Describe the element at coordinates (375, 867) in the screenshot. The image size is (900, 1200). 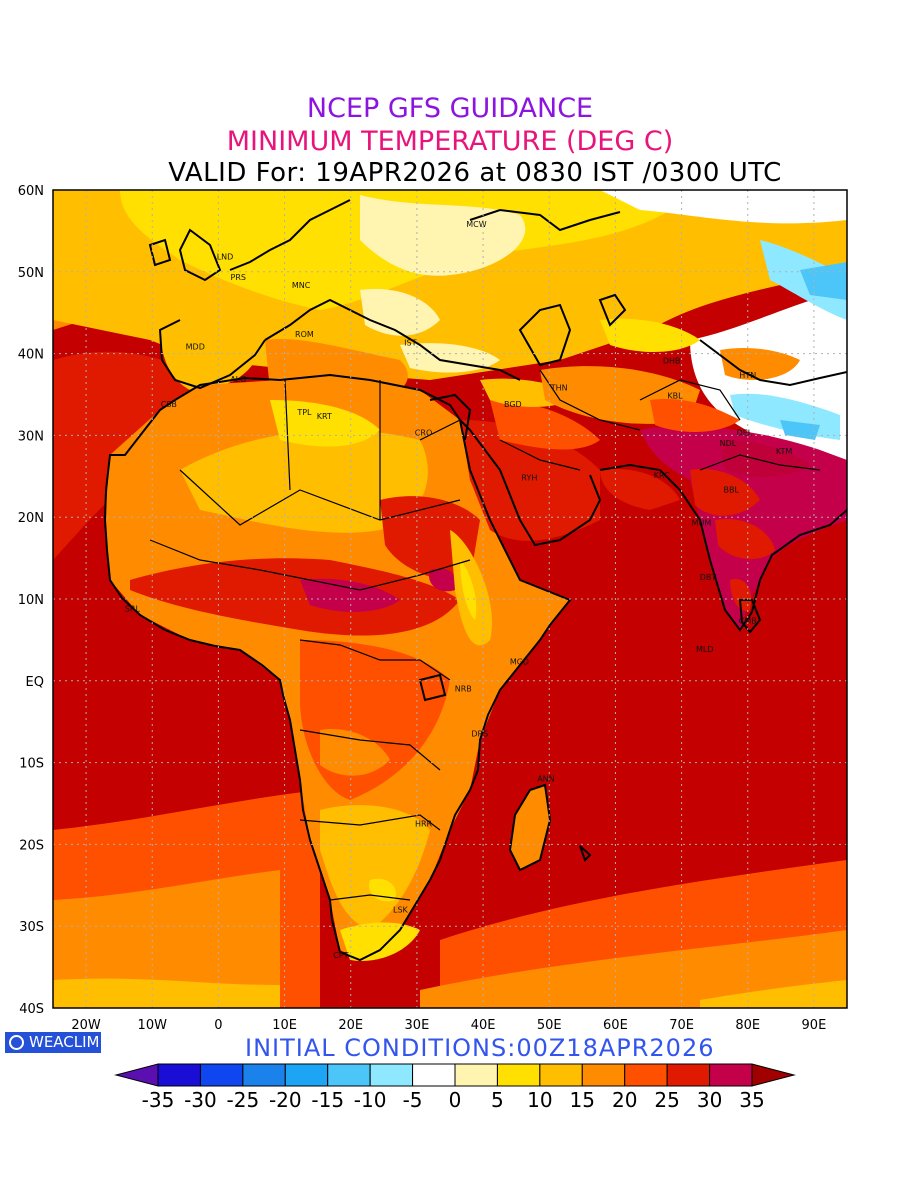
I see `southern-africa-cool` at that location.